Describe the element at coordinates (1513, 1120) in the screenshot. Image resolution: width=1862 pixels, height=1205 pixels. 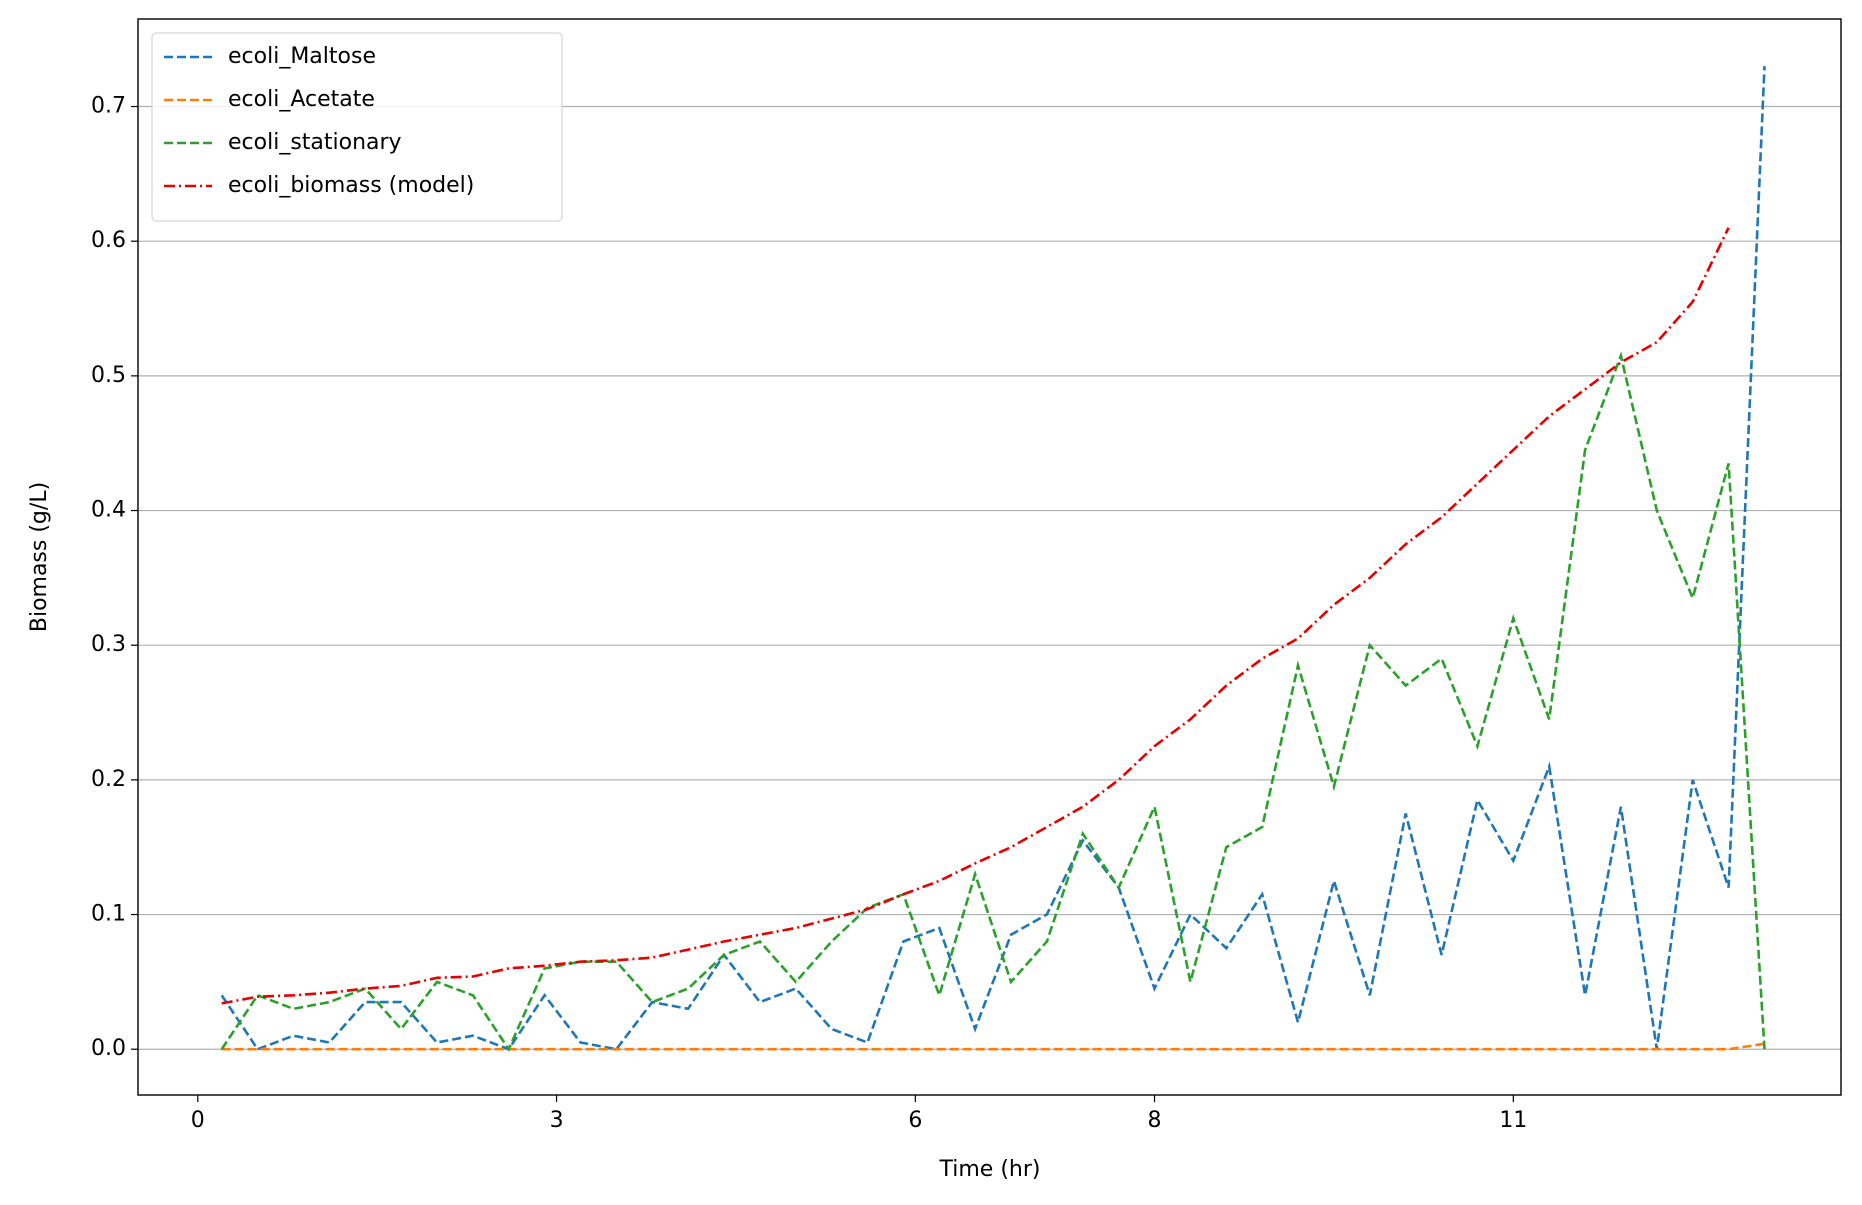
I see `x-tick-label: 11` at that location.